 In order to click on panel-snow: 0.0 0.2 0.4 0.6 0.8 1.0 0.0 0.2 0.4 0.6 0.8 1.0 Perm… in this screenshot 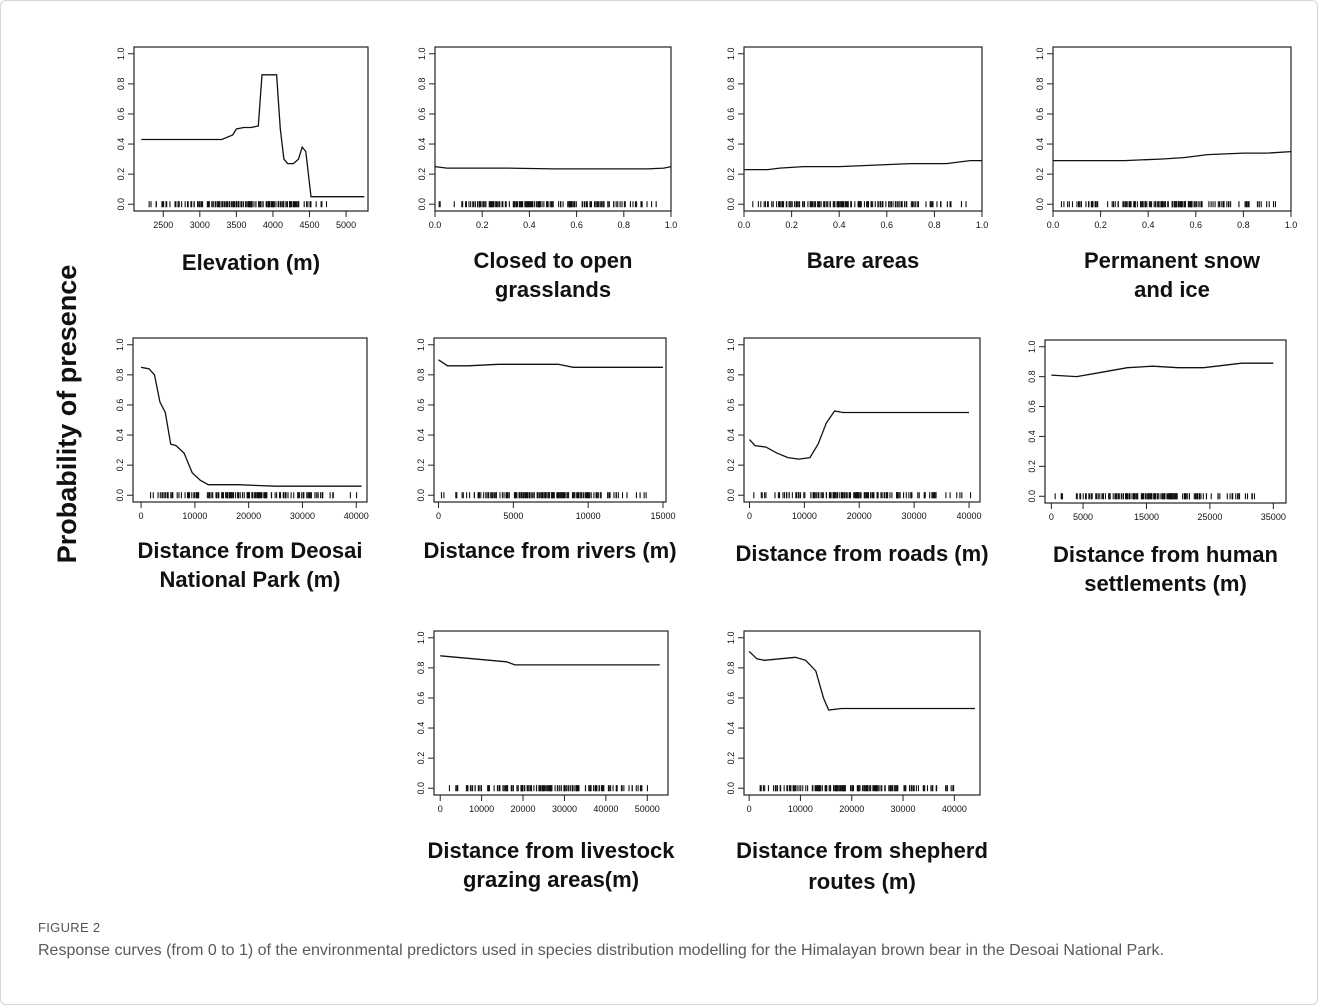, I will do `click(1166, 174)`.